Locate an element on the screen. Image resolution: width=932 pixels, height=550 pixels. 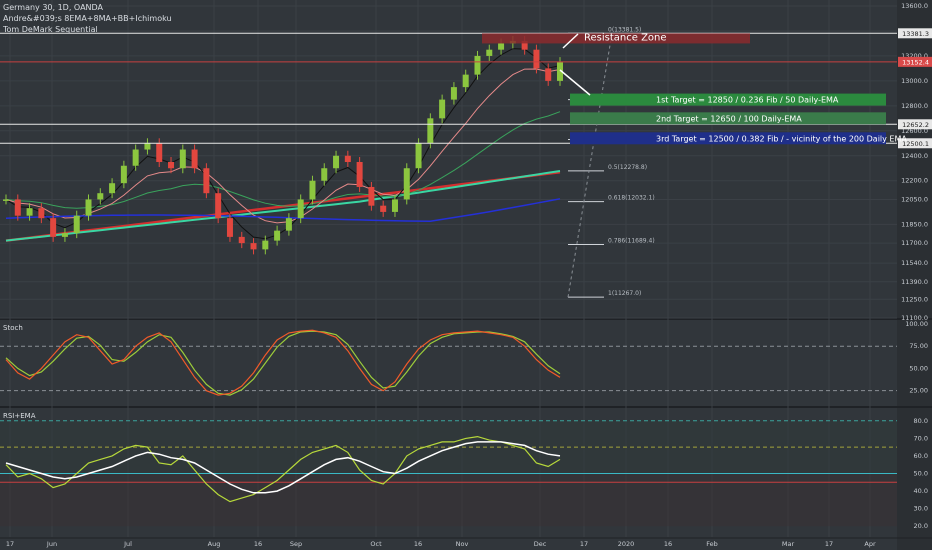
rsi-y-label: 70.0 is located at coordinates (921, 438).